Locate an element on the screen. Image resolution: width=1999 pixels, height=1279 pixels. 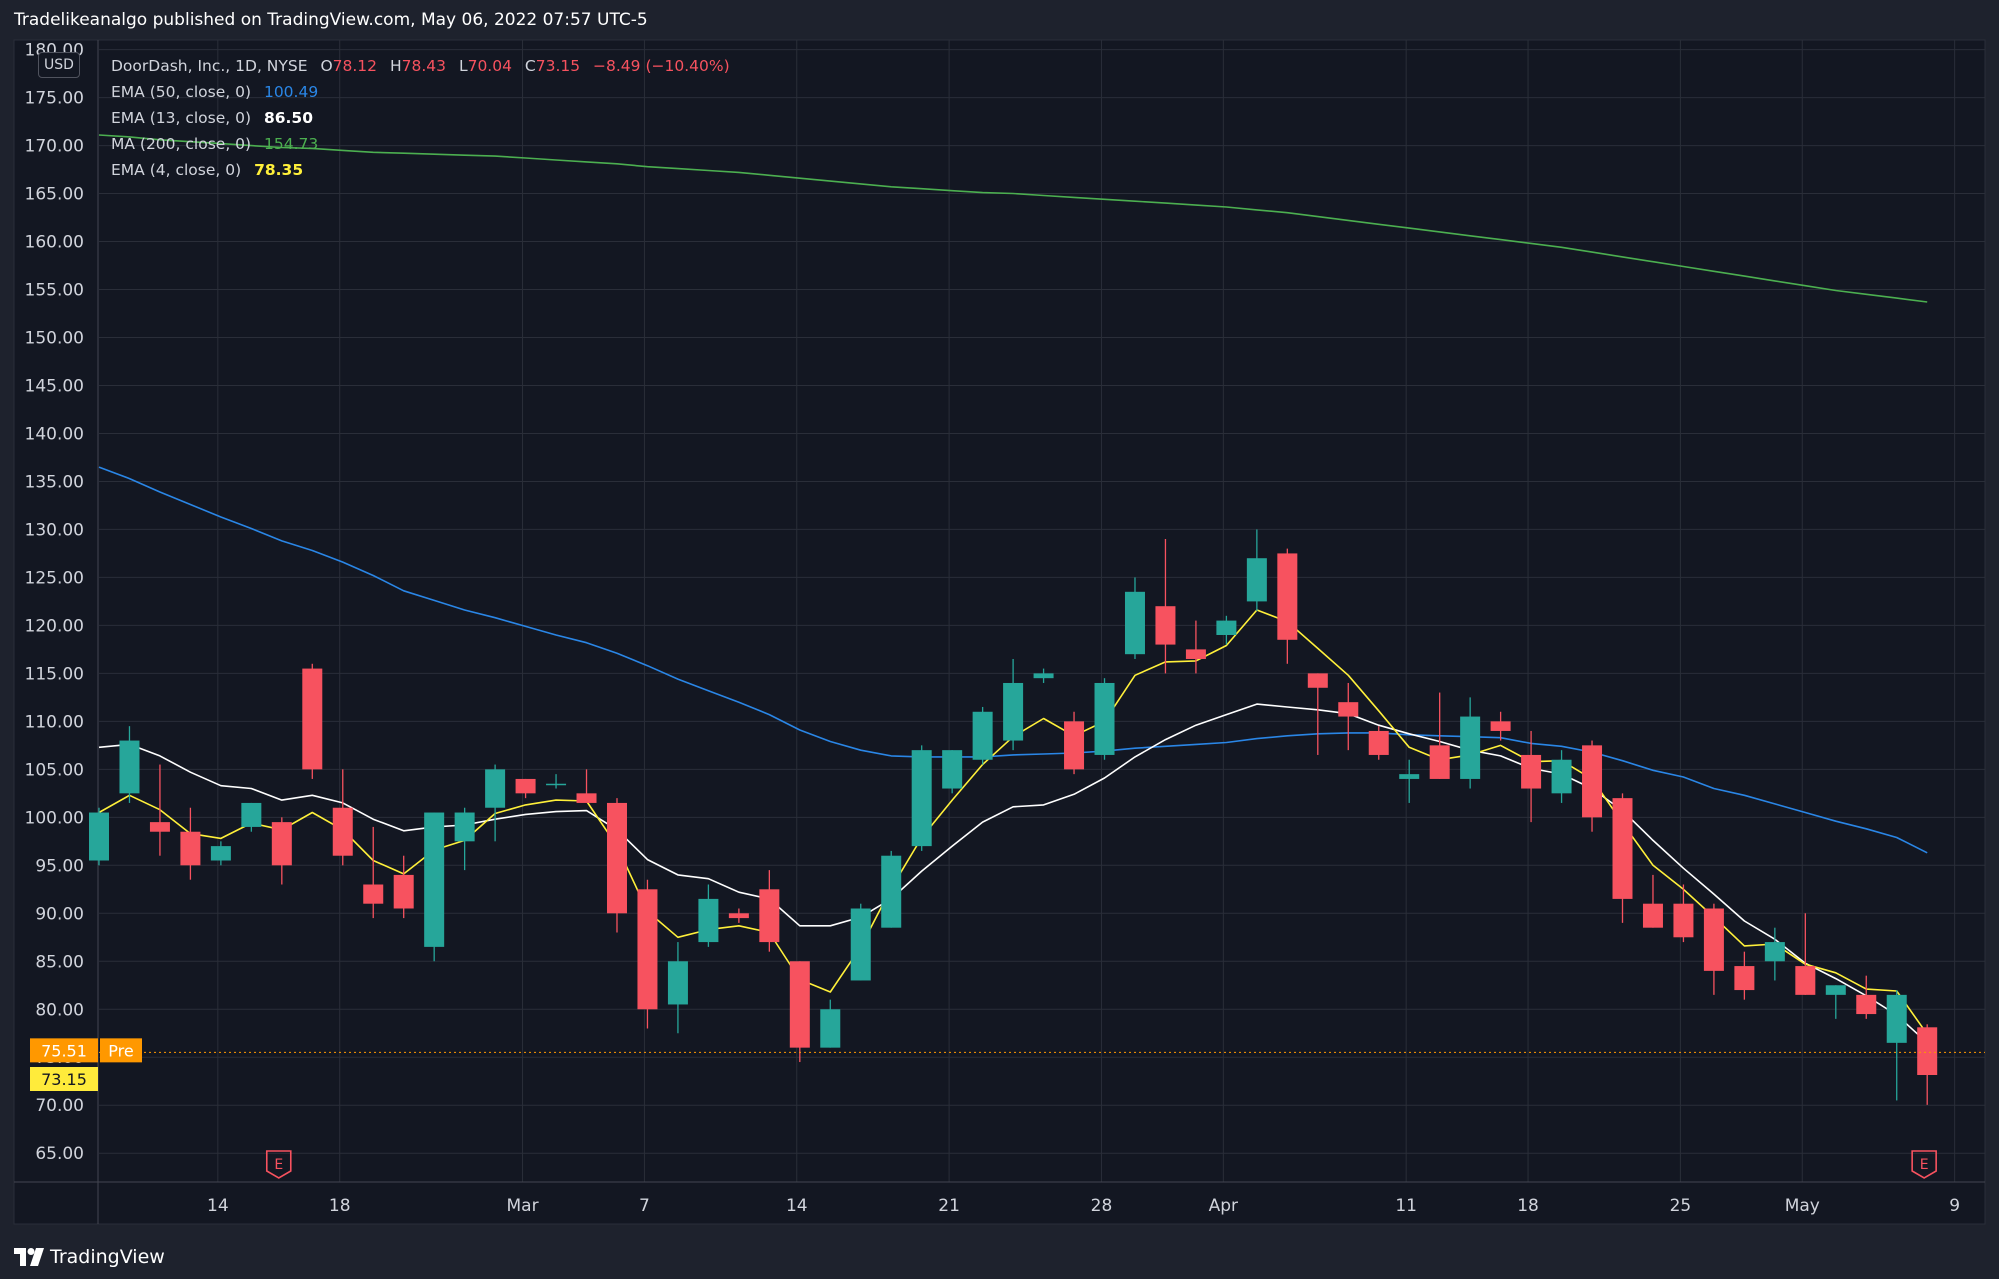
pre-market-badge is located at coordinates (64, 1050).